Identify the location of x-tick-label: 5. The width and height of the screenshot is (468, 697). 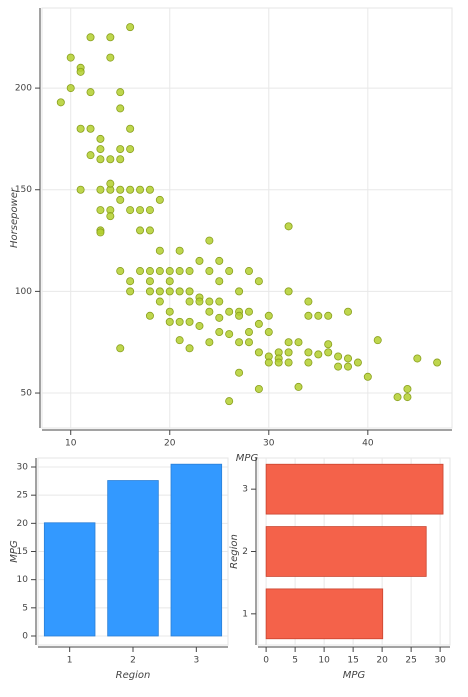
(295, 661).